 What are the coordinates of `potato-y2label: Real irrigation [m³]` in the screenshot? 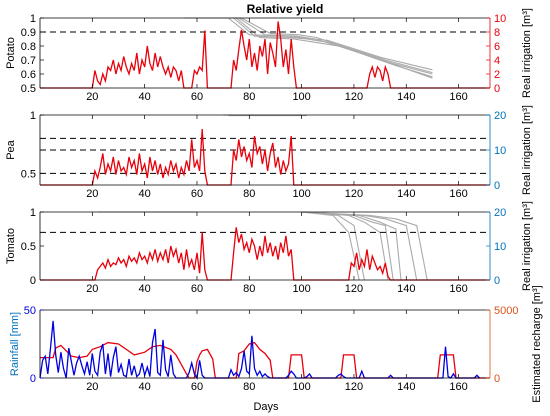 It's located at (527, 53).